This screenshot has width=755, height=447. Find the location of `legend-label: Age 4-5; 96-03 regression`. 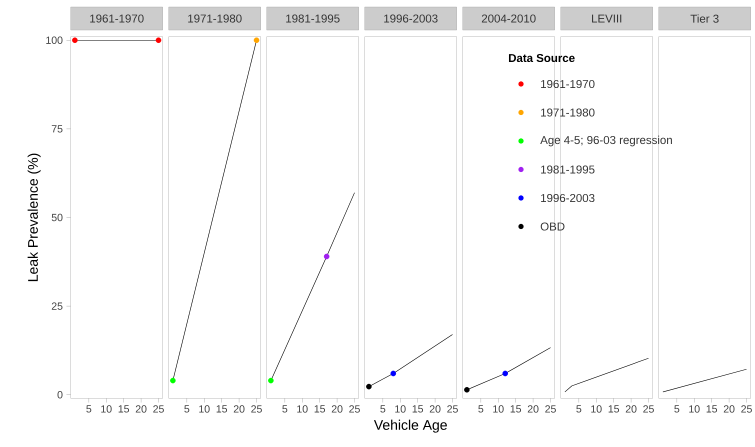

legend-label: Age 4-5; 96-03 regression is located at coordinates (606, 141).